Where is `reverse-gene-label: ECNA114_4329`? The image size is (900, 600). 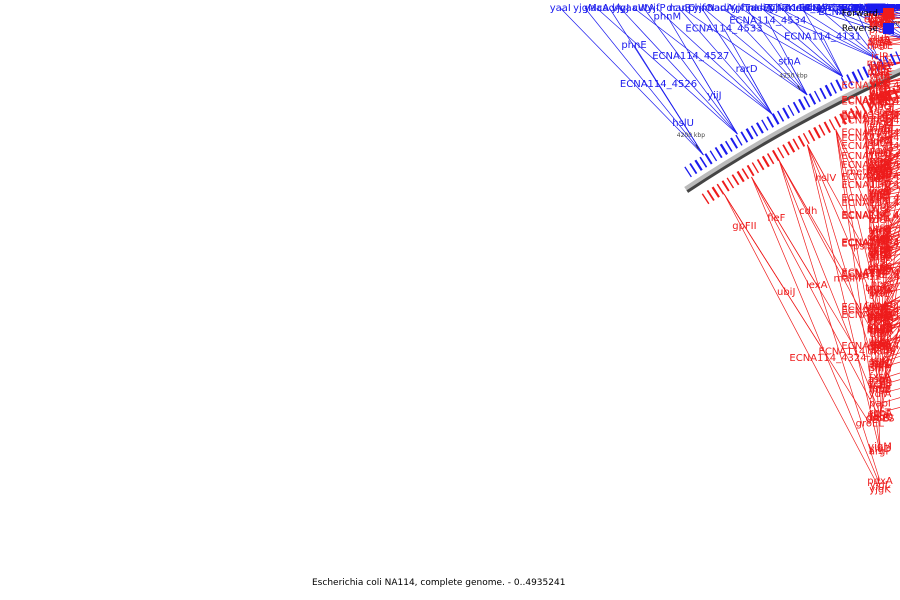 reverse-gene-label: ECNA114_4329 is located at coordinates (870, 8).